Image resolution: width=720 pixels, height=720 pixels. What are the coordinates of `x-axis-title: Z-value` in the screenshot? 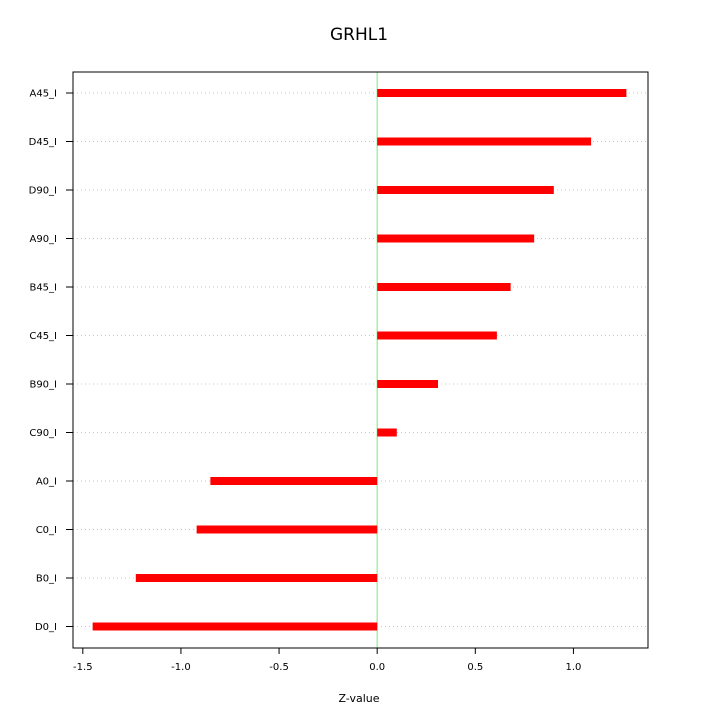 It's located at (358, 698).